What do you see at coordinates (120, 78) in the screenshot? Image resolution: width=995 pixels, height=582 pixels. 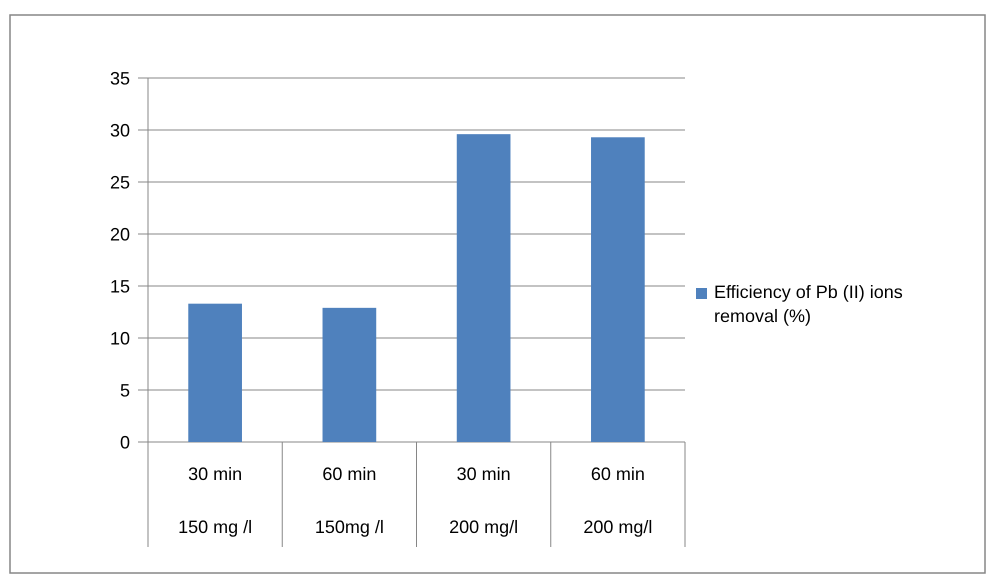 I see `y-tick-label: 35` at bounding box center [120, 78].